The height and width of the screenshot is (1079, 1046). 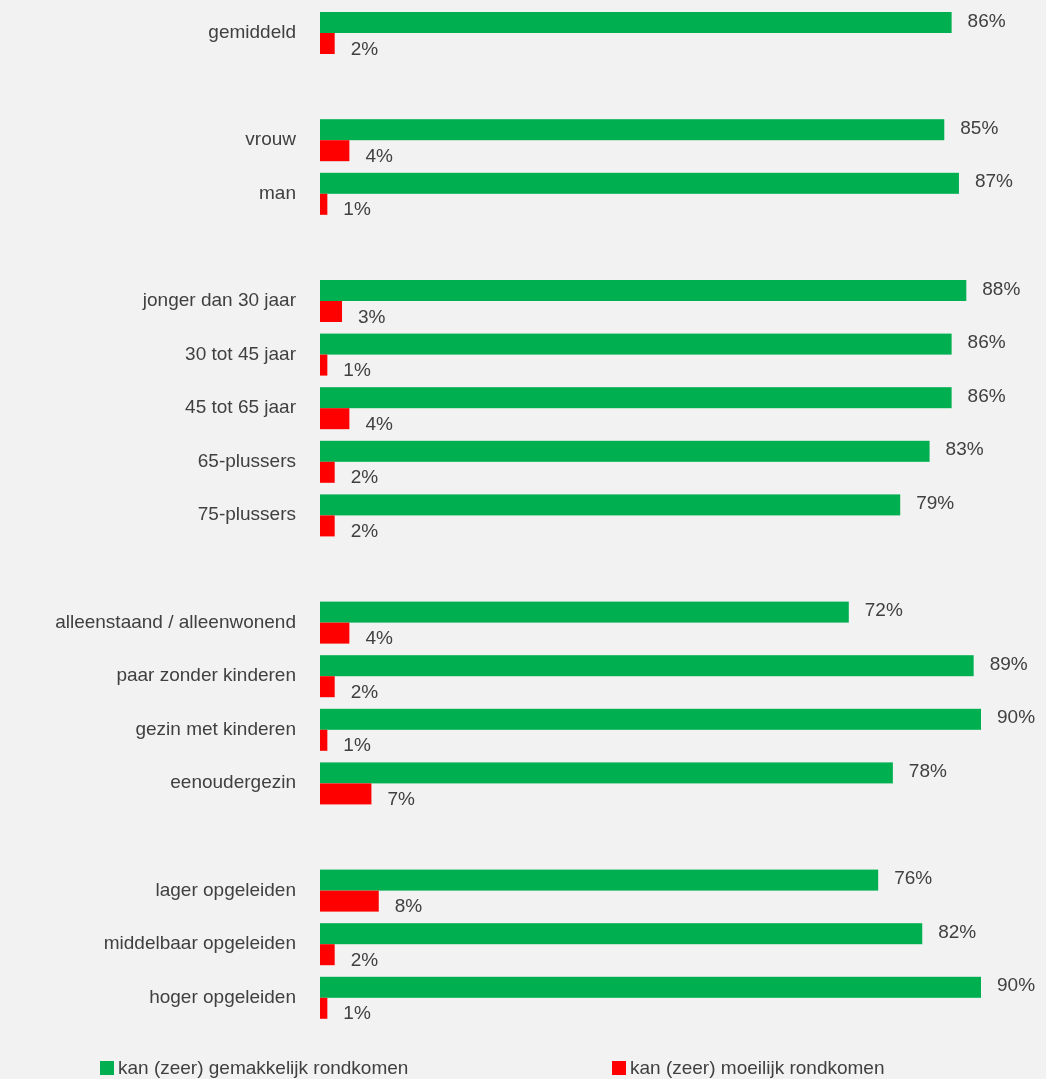 What do you see at coordinates (979, 127) in the screenshot?
I see `data-label: 85%` at bounding box center [979, 127].